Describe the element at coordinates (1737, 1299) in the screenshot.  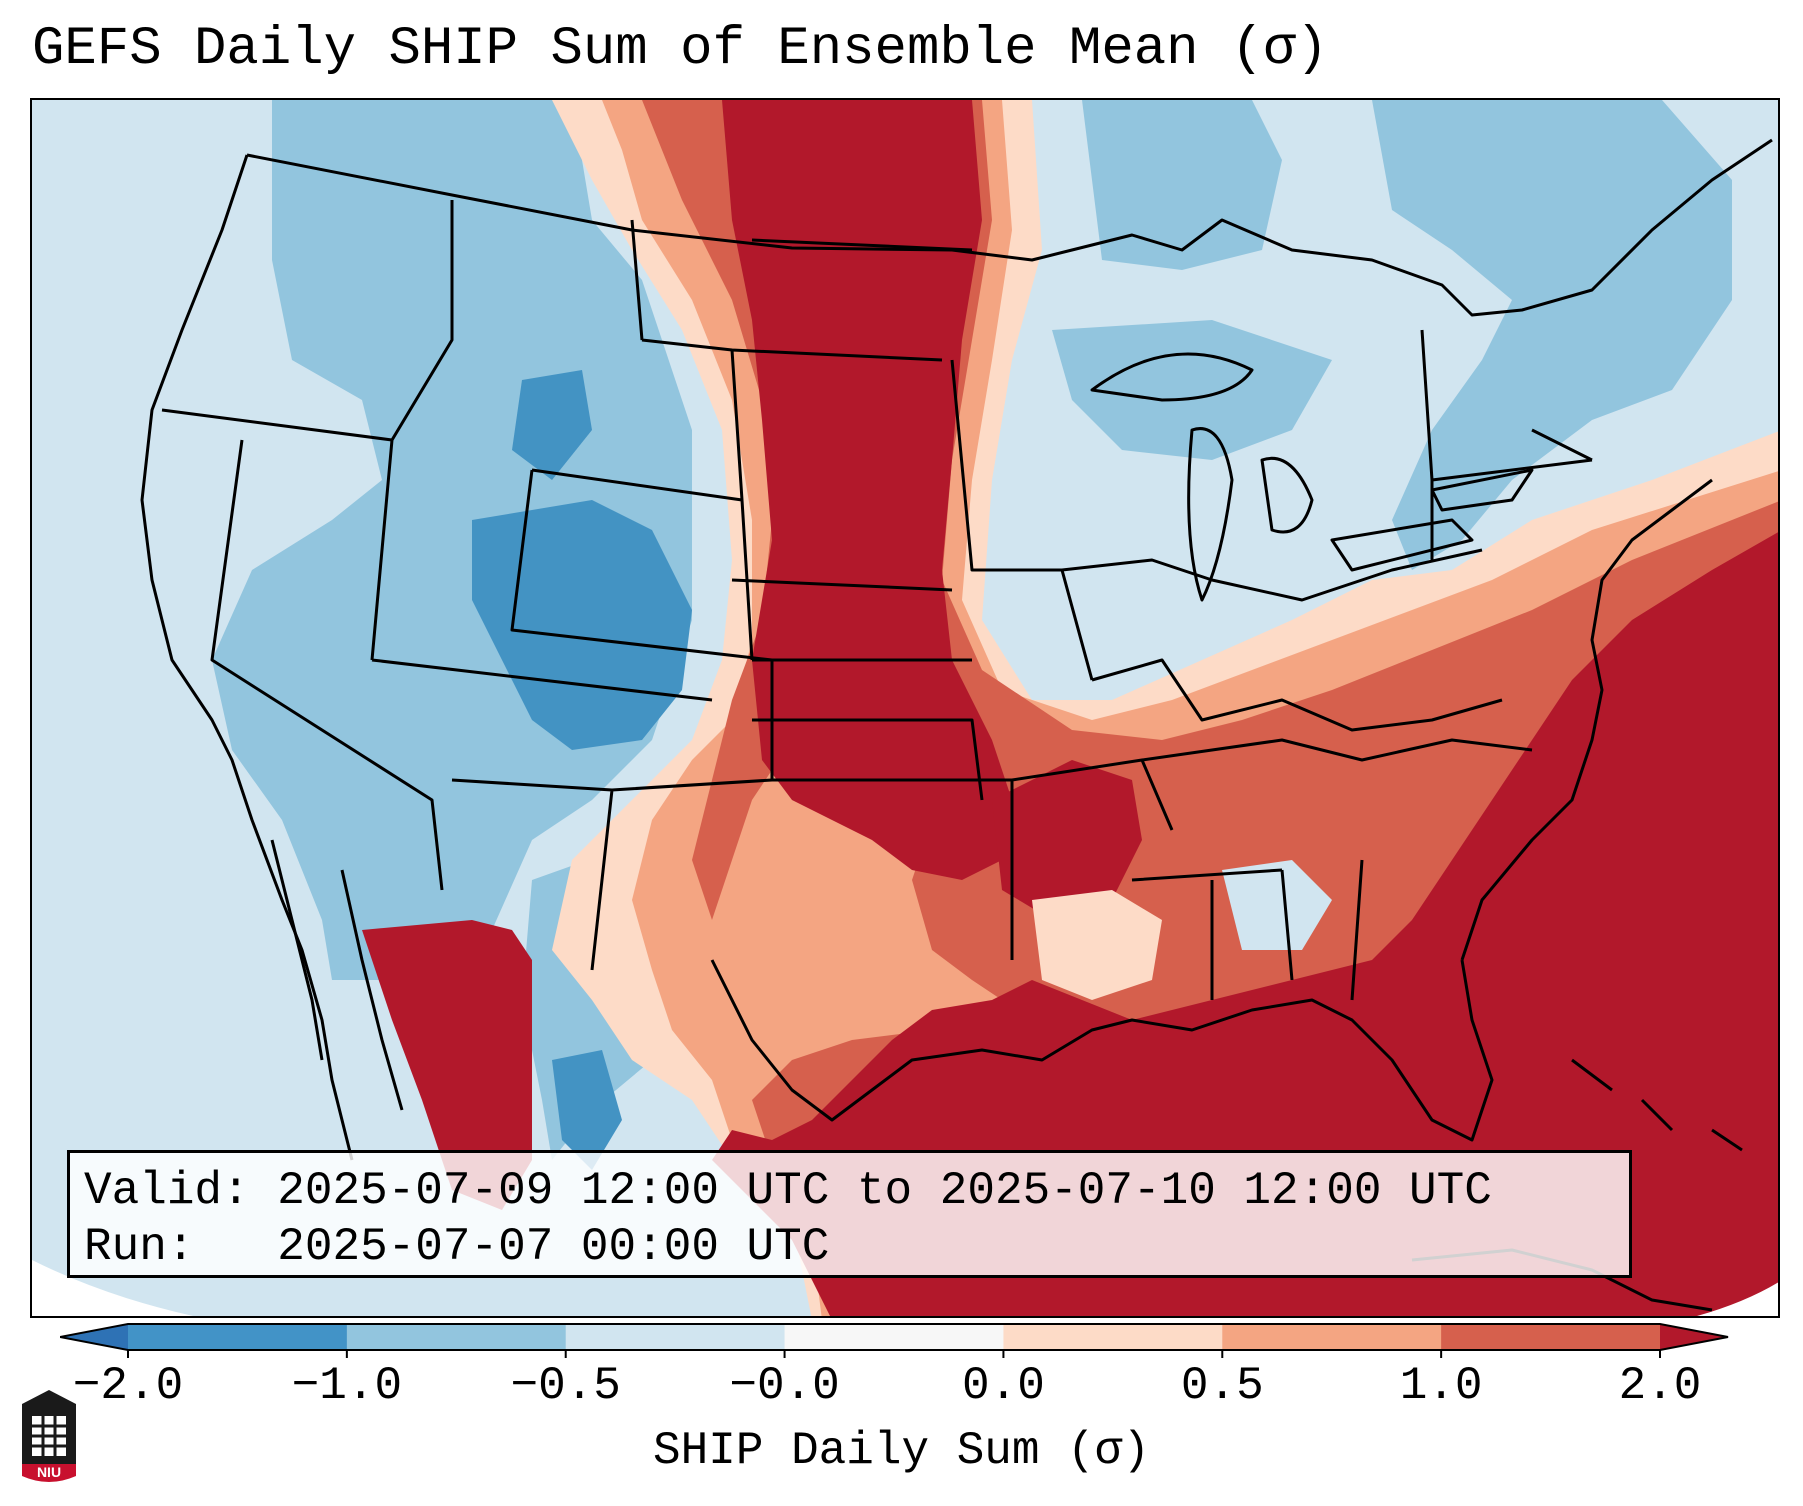
I see `field-out-of-domain-se` at that location.